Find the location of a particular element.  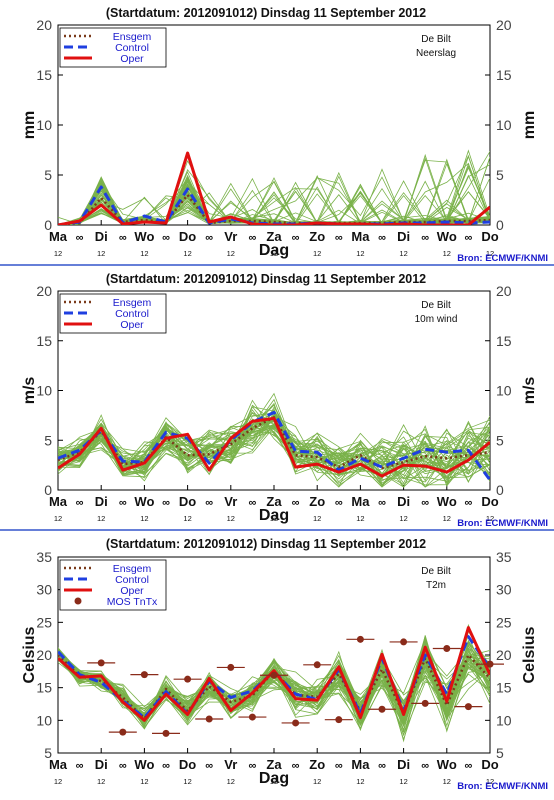

y-tick-label-left: 30 is located at coordinates (44, 590).